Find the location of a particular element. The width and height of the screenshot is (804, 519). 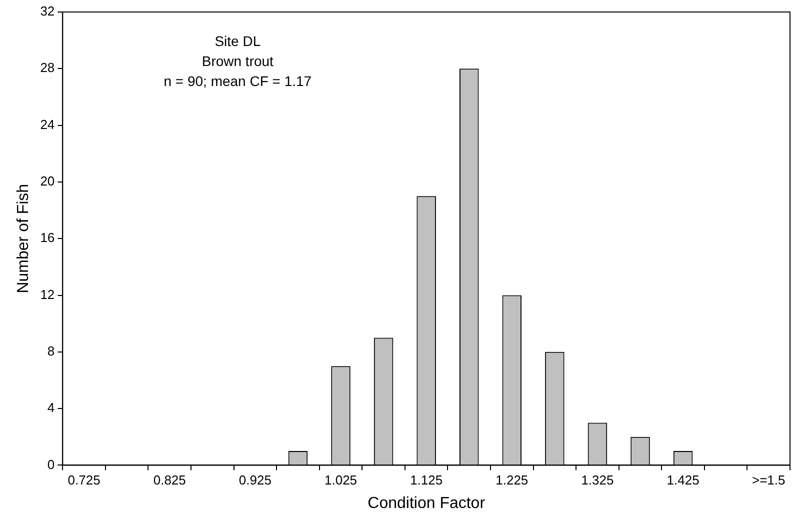

y-axis-title: Number of Fish is located at coordinates (23, 239).